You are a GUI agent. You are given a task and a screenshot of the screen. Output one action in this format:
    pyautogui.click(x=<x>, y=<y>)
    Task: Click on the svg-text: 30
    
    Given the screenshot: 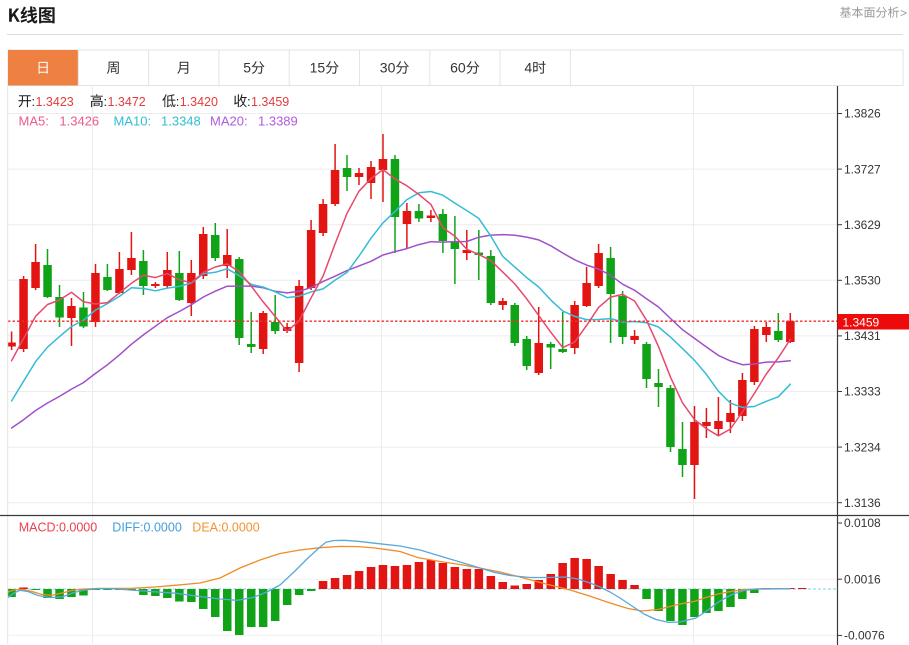 What is the action you would take?
    pyautogui.click(x=388, y=68)
    